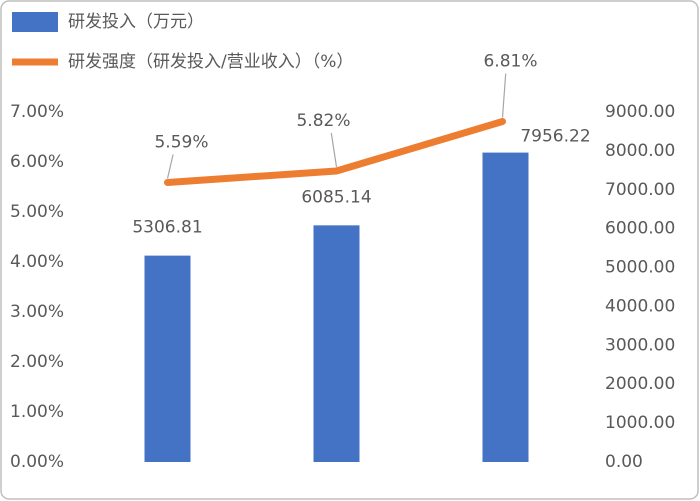  I want to click on y2-tick-label: 9000.00, so click(640, 112).